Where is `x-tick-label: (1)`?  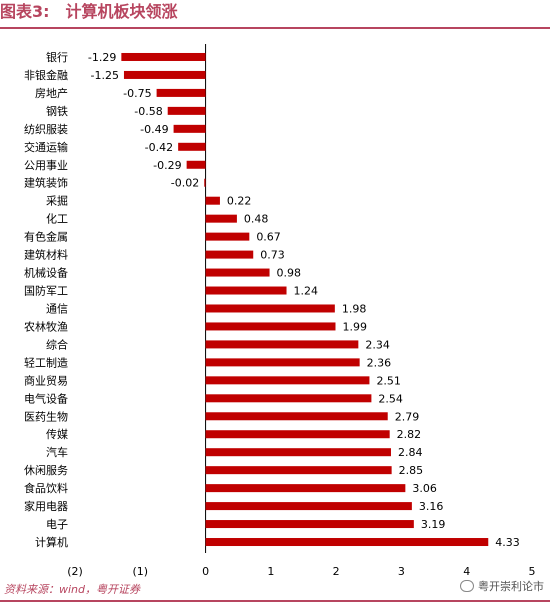
x-tick-label: (1) is located at coordinates (140, 571).